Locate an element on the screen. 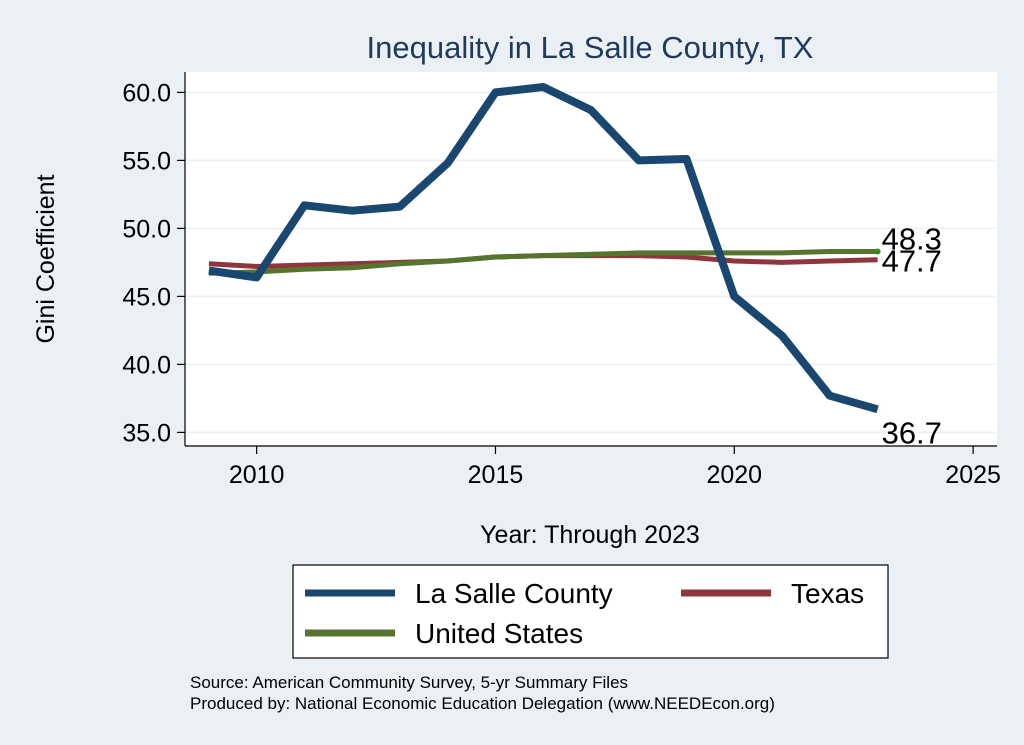  legend-box is located at coordinates (590, 611).